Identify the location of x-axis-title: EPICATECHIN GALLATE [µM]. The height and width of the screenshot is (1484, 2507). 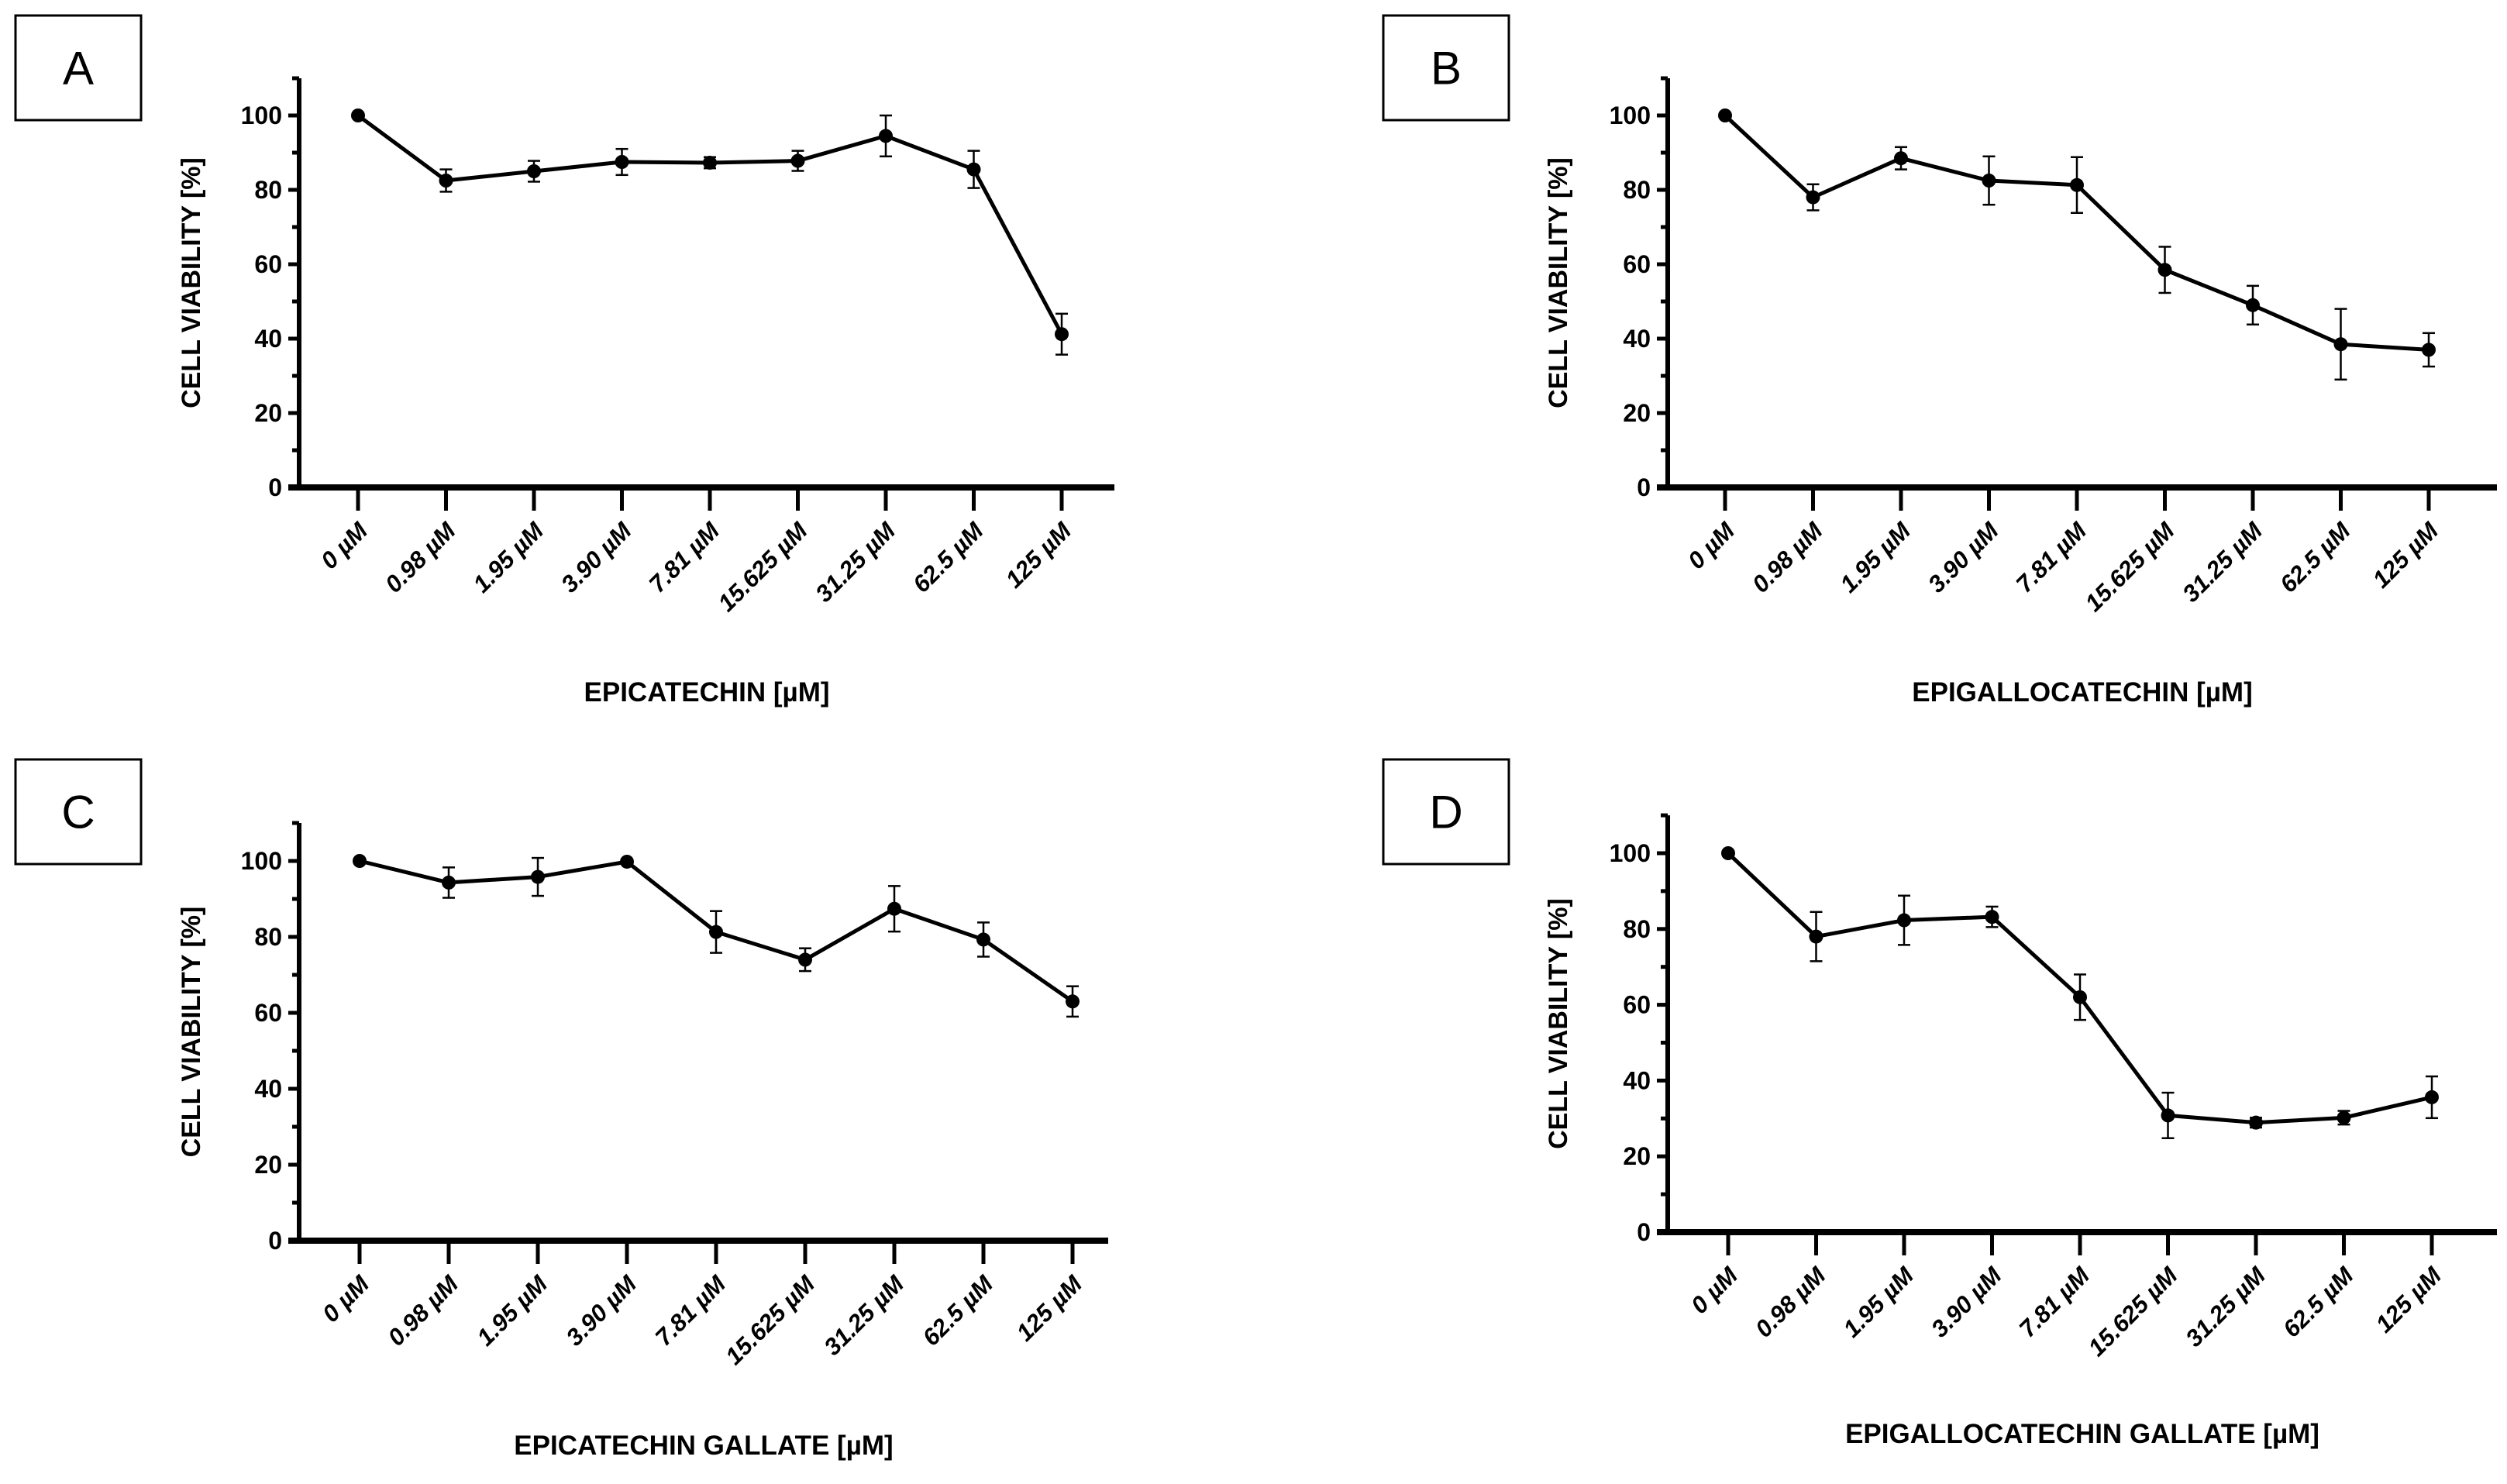
(703, 1446).